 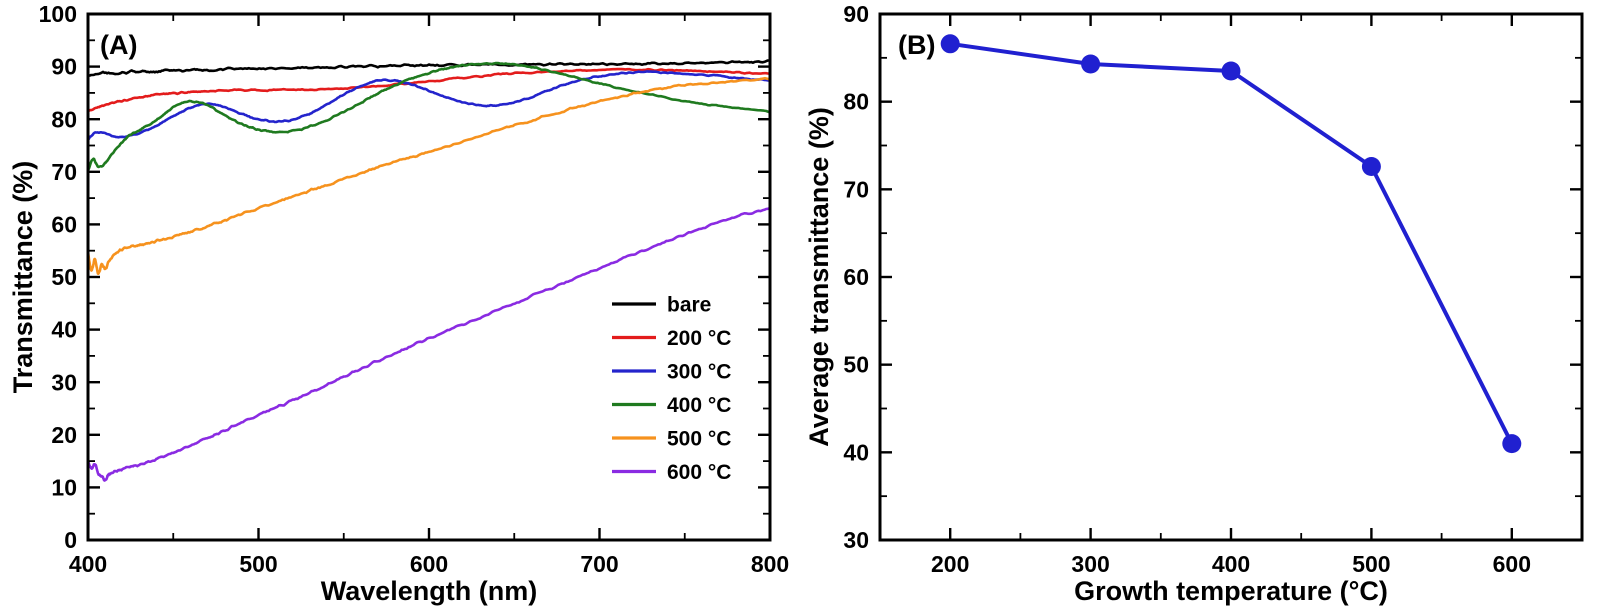 What do you see at coordinates (1090, 564) in the screenshot?
I see `x-tick-label: 300` at bounding box center [1090, 564].